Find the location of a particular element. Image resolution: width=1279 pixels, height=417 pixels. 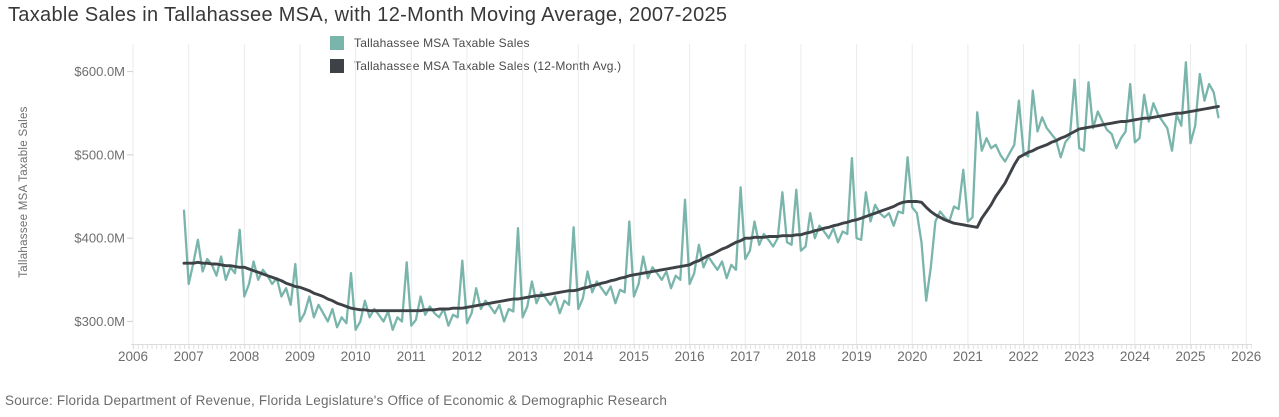

x-tick-label: 2008 is located at coordinates (244, 356).